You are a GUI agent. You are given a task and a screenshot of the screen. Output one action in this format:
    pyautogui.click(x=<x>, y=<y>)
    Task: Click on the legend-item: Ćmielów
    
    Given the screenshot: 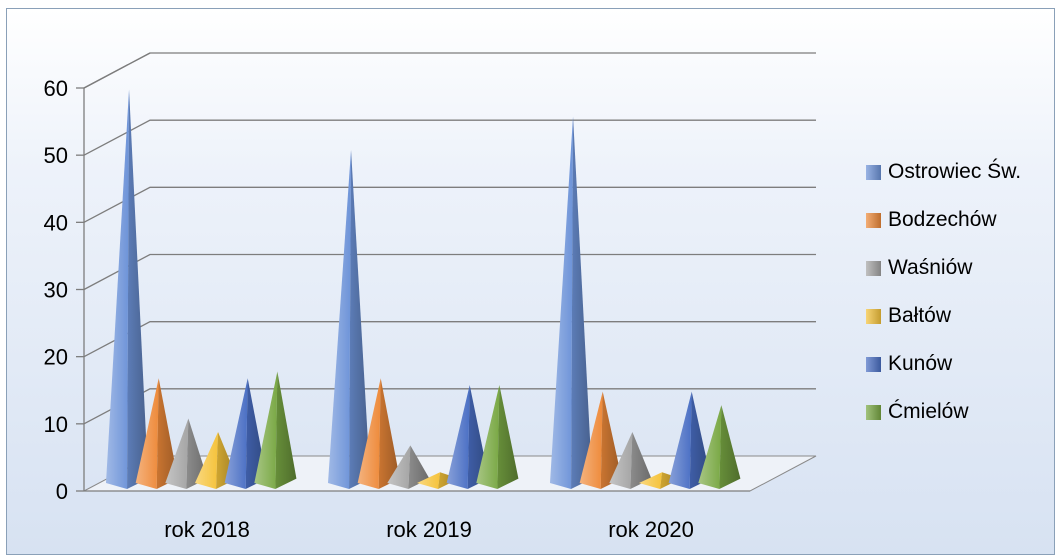 What is the action you would take?
    pyautogui.click(x=961, y=412)
    